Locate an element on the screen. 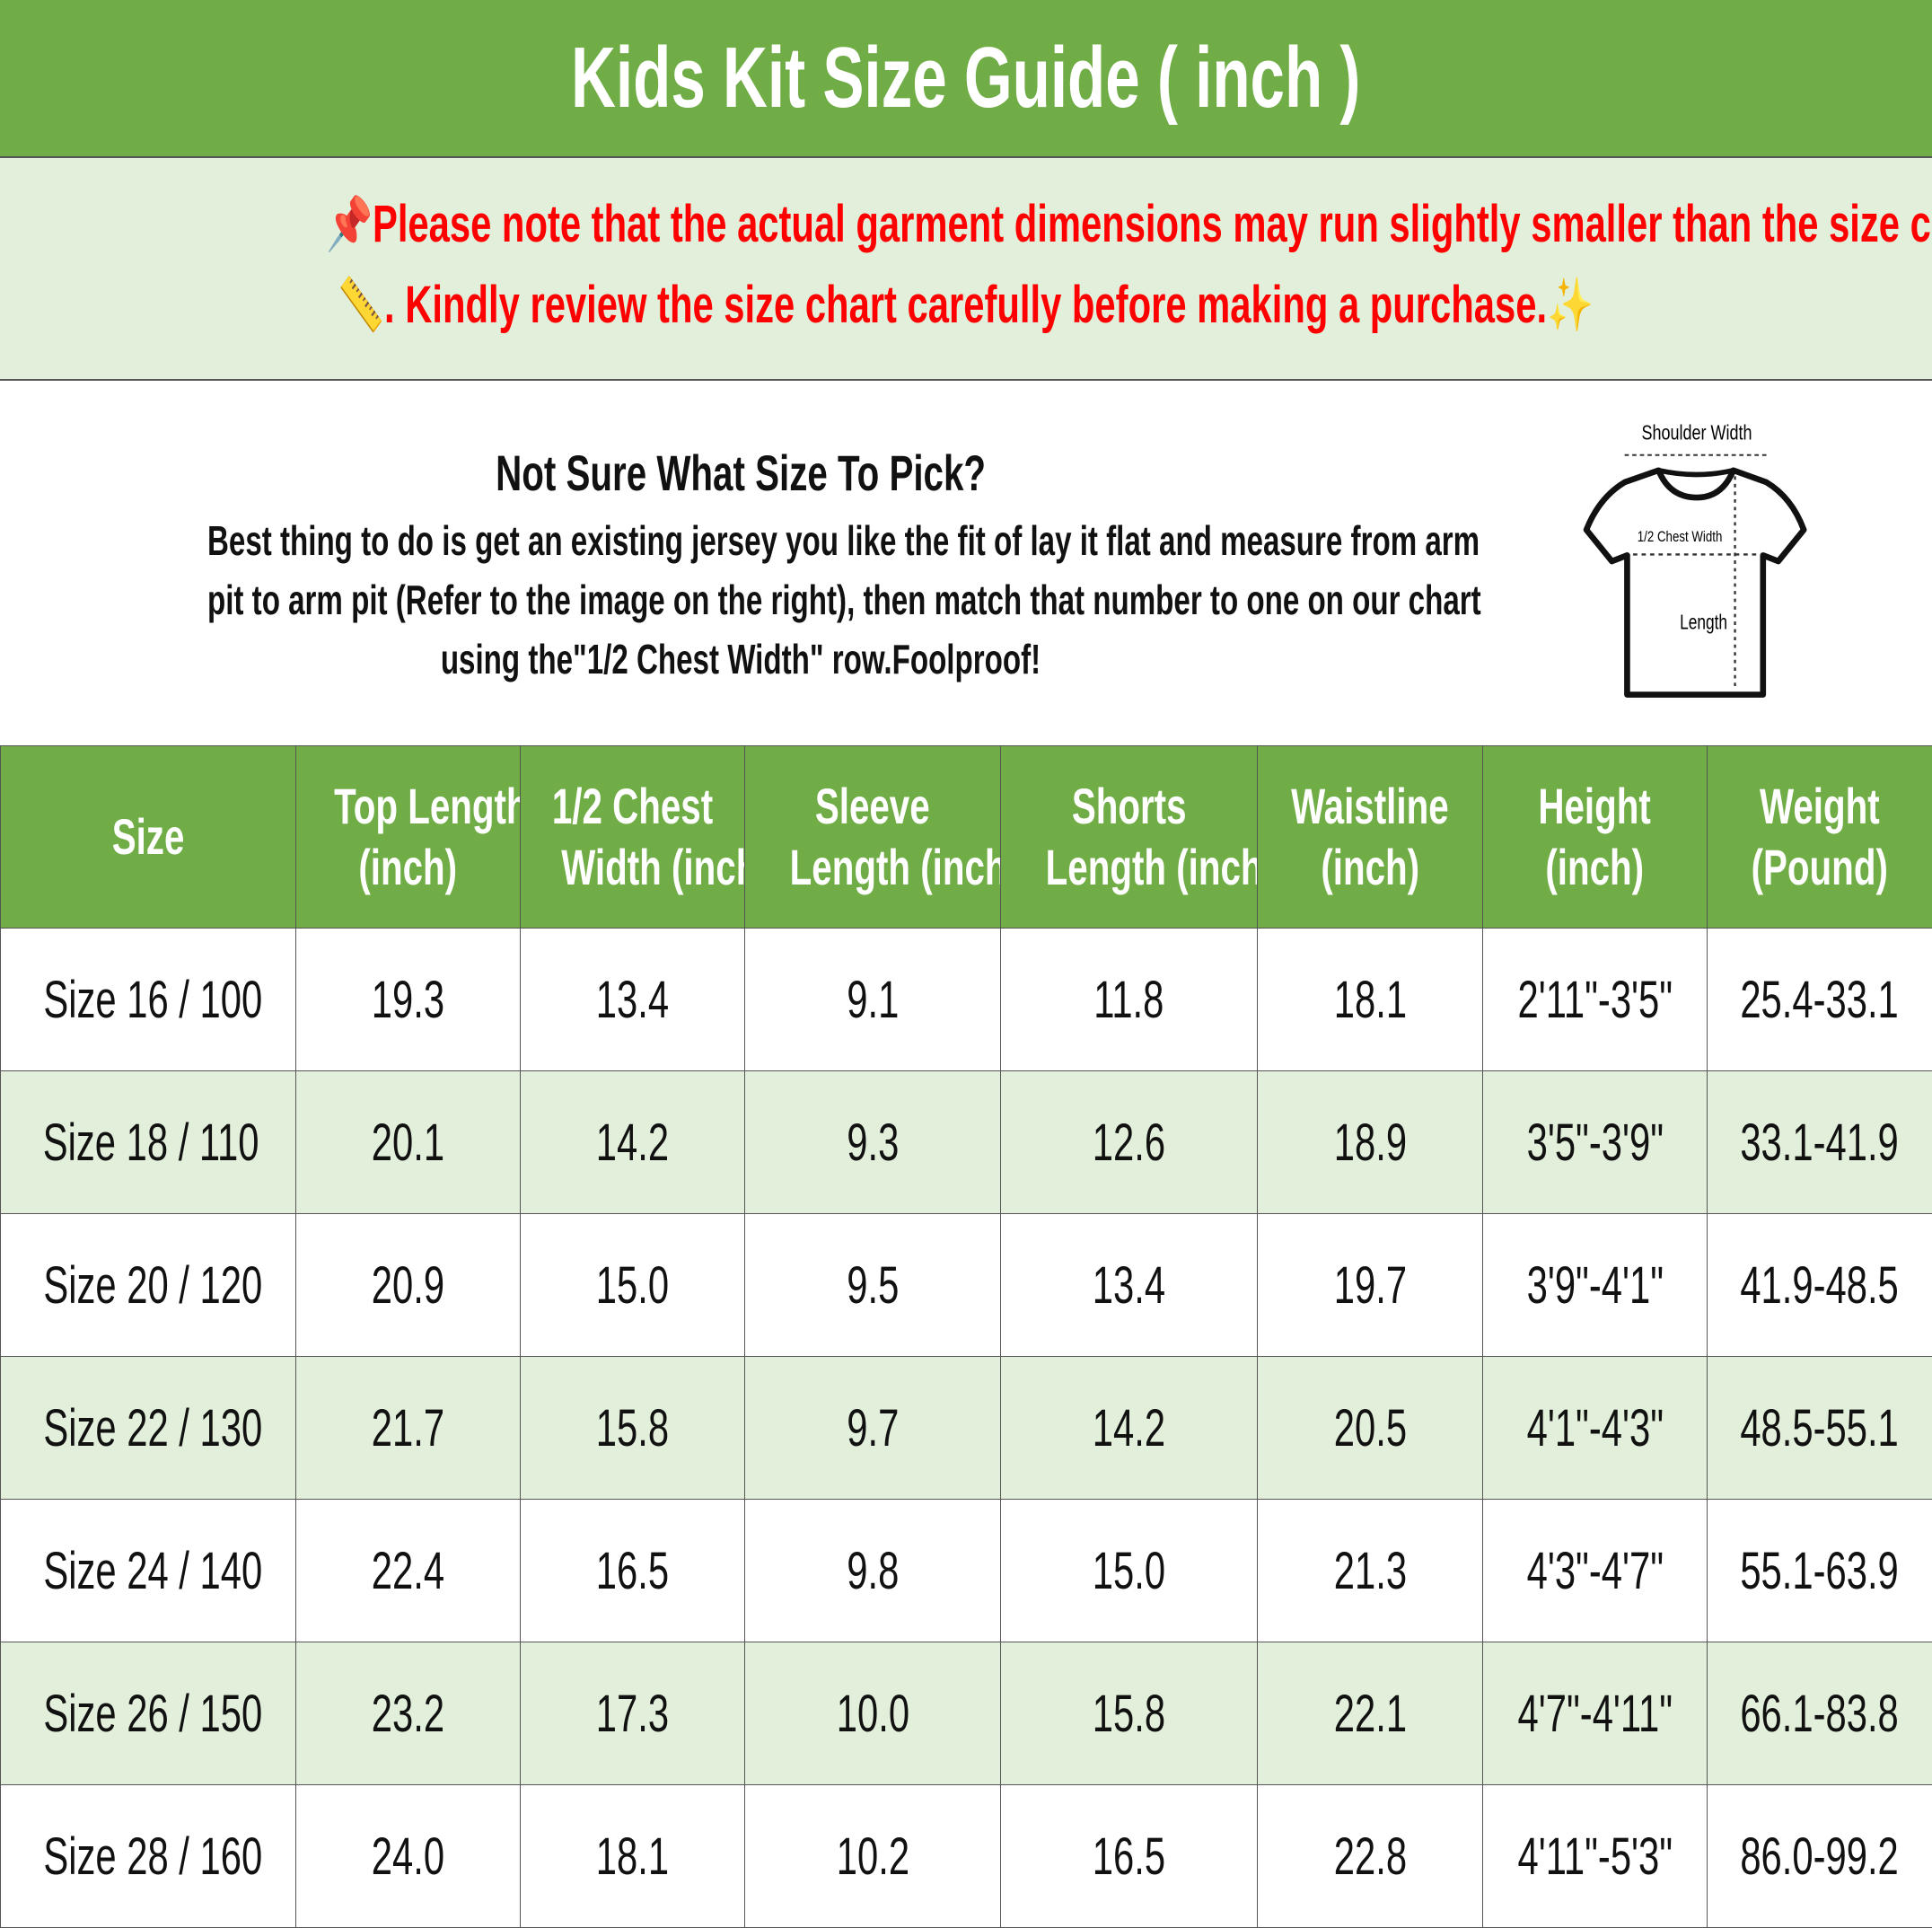 The image size is (1932, 1928). chest-width-label: 1/2 Chest Width is located at coordinates (1680, 536).